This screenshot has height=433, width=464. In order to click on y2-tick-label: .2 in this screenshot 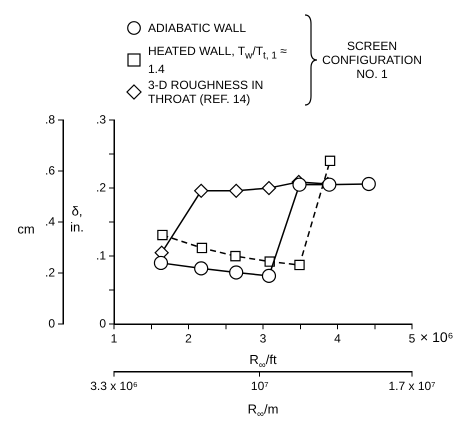, I will do `click(50, 272)`.